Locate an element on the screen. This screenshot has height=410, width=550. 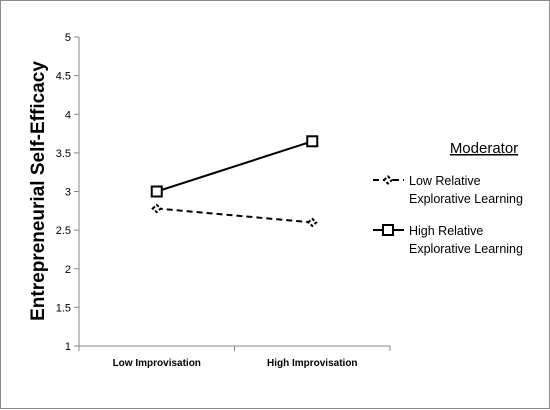
y-axis-ticks: 1 1.5 2 2.5 3 3.5 4 4.5 5 is located at coordinates (67, 192).